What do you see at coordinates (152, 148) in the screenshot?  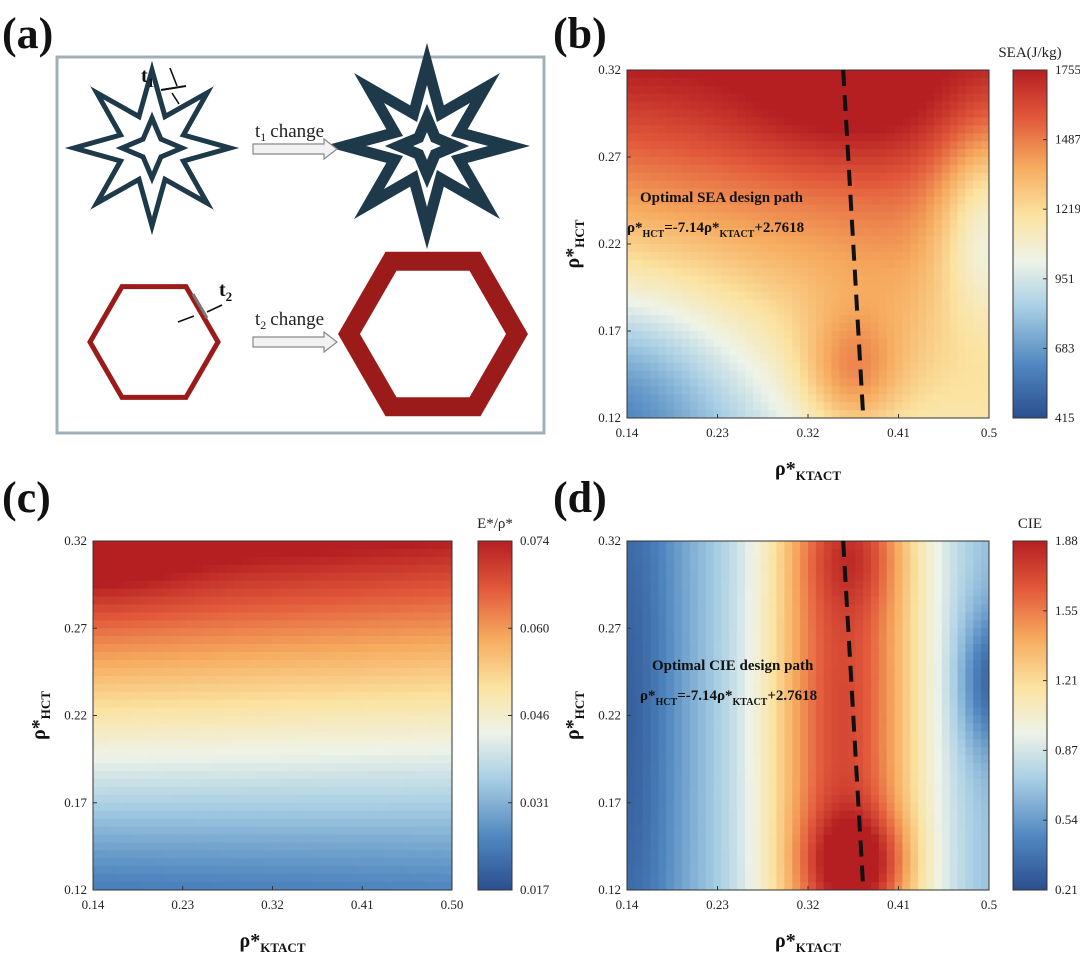 I see `star-cell-thin-inner` at bounding box center [152, 148].